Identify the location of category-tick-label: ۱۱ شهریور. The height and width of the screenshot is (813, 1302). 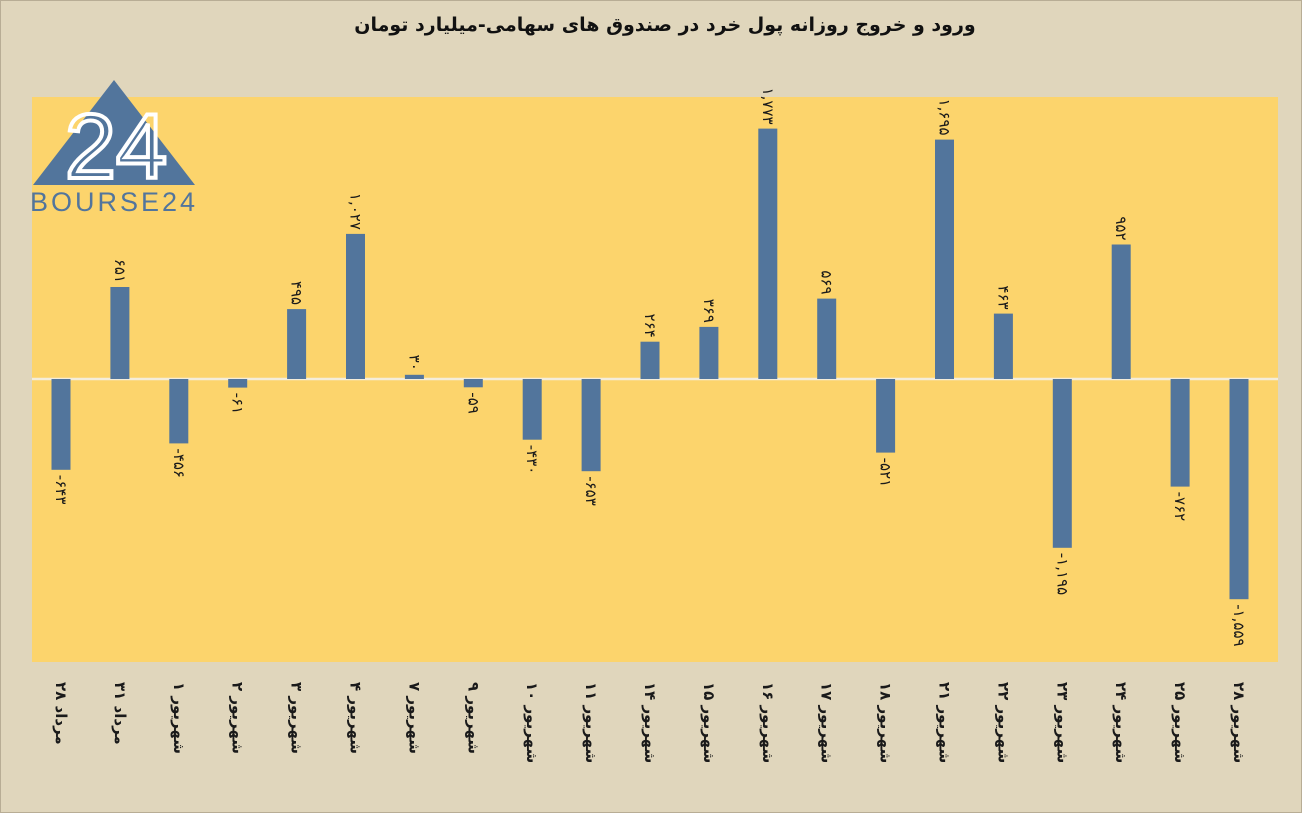
(591, 722).